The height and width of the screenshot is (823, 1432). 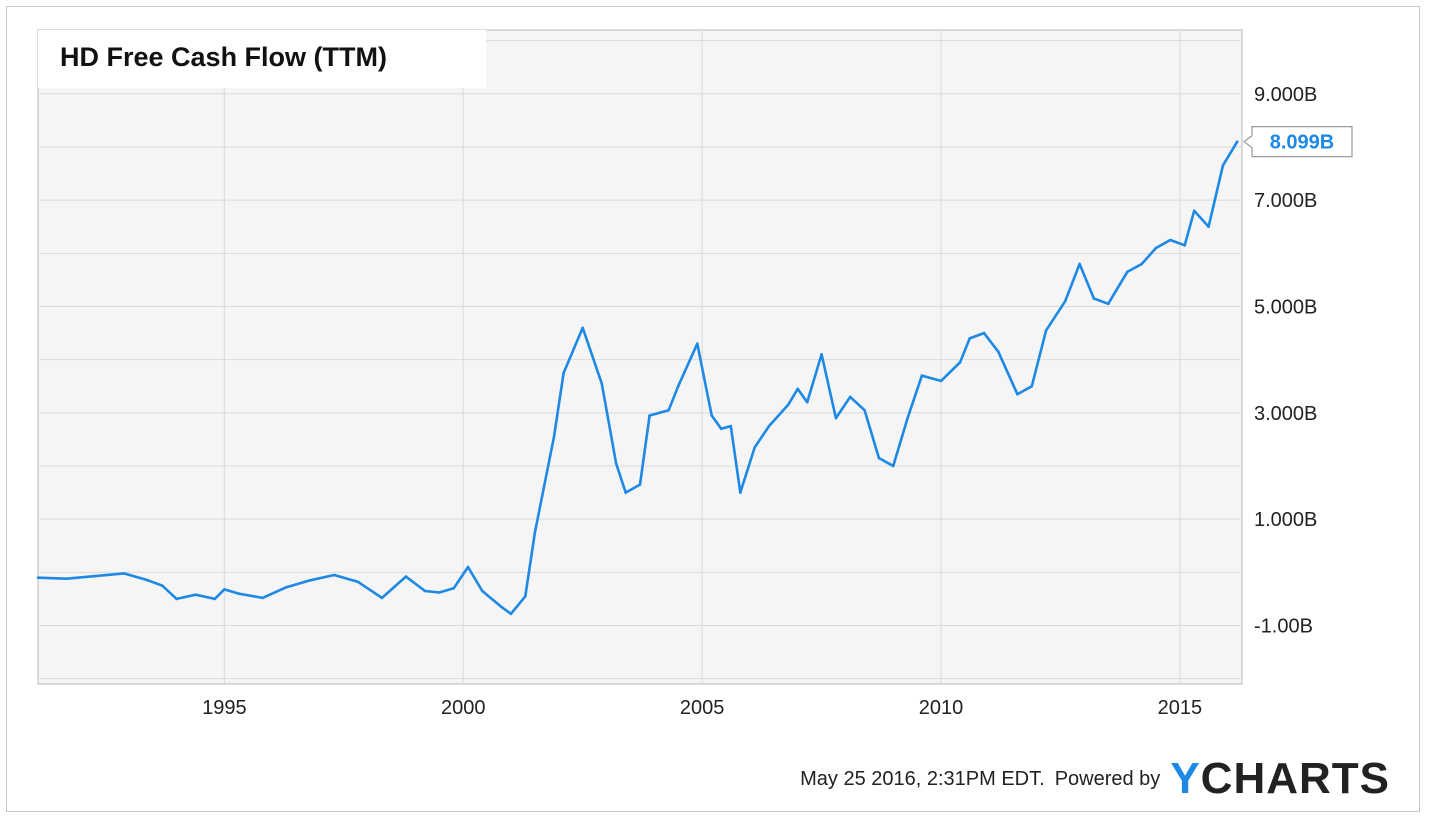 I want to click on timestamp: May 25 2016, 2:31PM EDT., so click(x=922, y=778).